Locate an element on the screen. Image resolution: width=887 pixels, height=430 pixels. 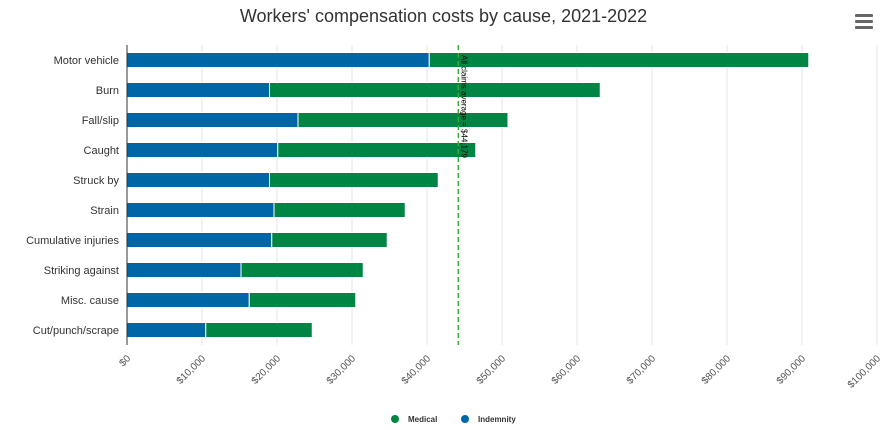
x-tick-label: $40,000 is located at coordinates (417, 370).